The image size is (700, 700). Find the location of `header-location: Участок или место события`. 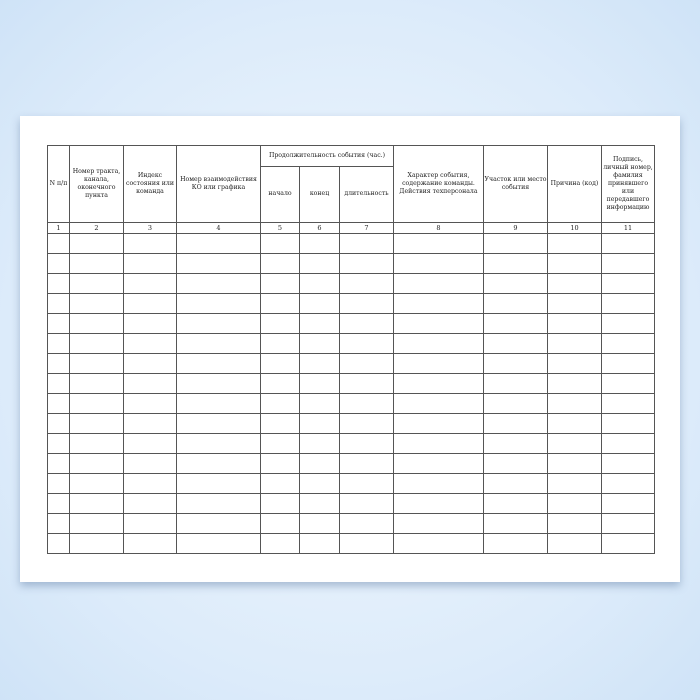

header-location: Участок или место события is located at coordinates (515, 184).